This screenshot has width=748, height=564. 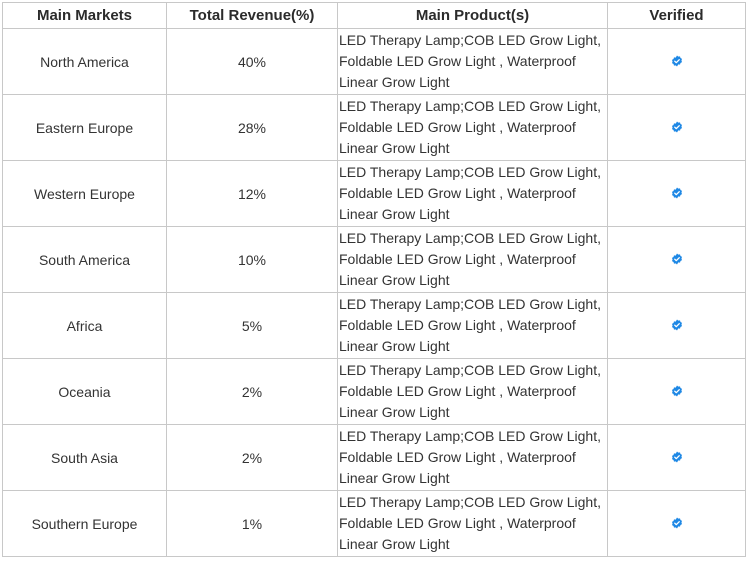 I want to click on market-cell: Oceania, so click(x=84, y=391).